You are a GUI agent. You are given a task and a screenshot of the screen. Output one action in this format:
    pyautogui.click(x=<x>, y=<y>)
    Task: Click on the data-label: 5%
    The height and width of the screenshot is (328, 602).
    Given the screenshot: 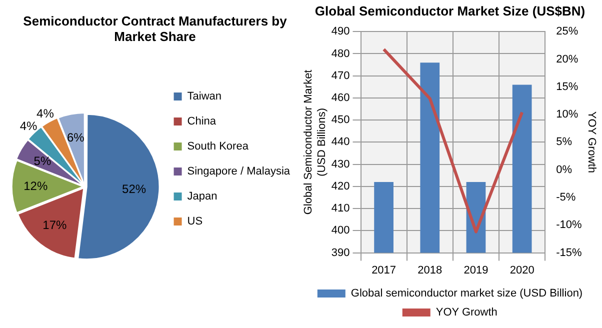 What is the action you would take?
    pyautogui.click(x=43, y=161)
    